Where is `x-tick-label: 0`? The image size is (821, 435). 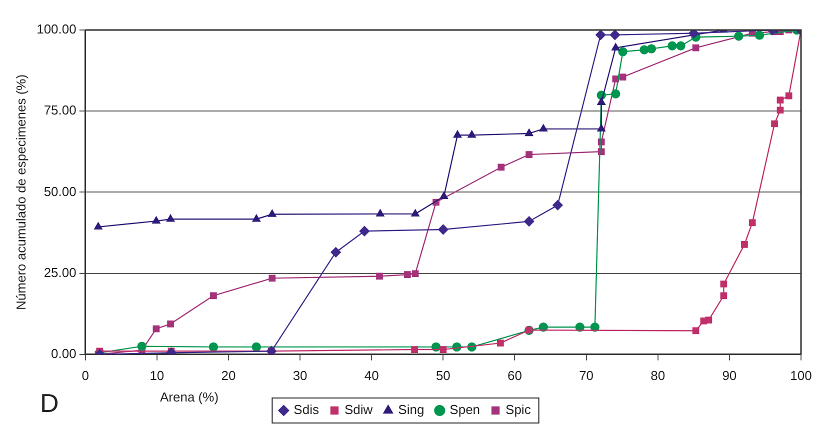 x-tick-label: 0 is located at coordinates (85, 375).